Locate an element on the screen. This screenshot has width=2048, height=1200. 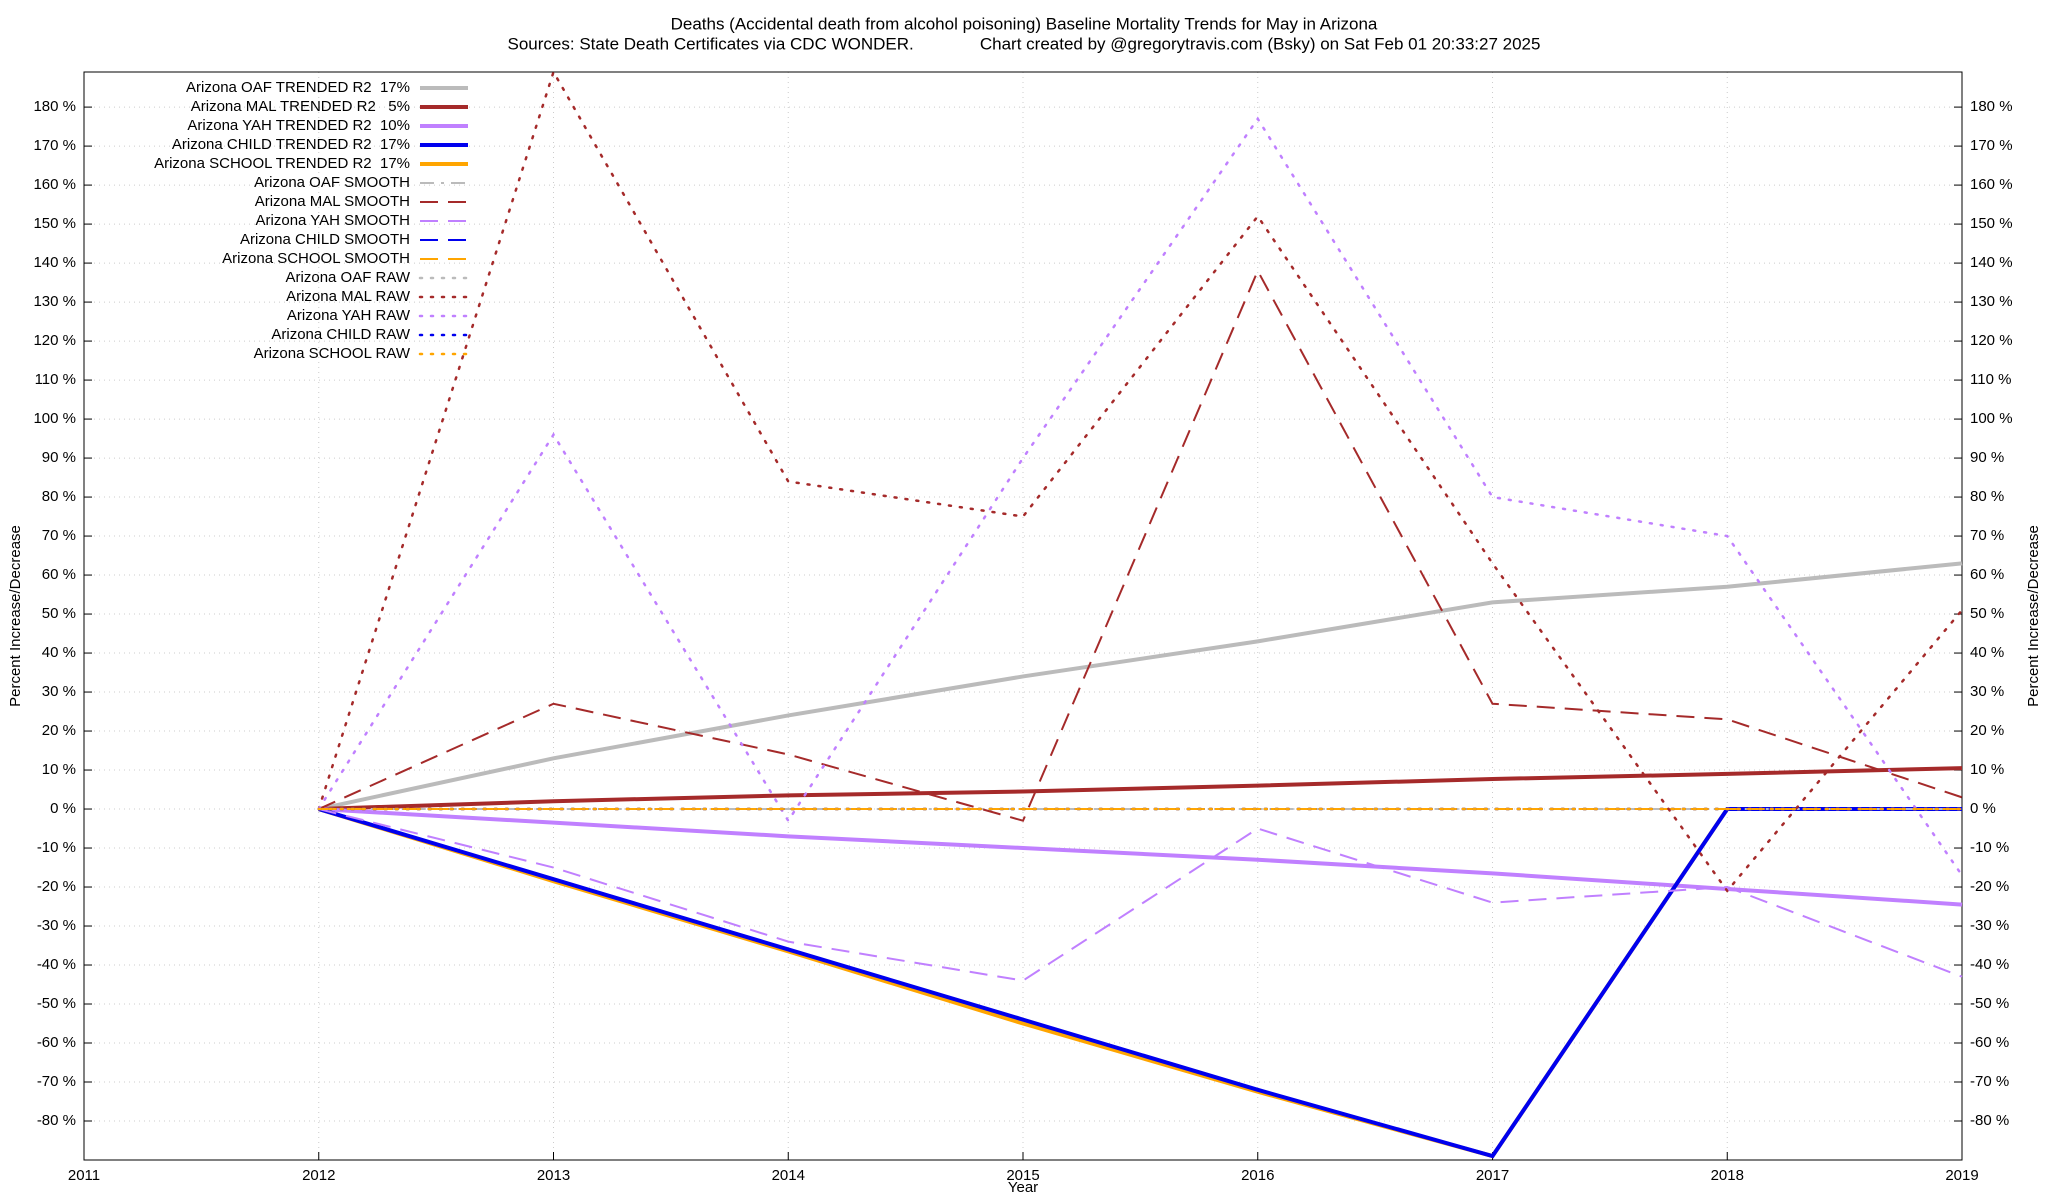
y-tick-label: 30 % is located at coordinates (59, 691).